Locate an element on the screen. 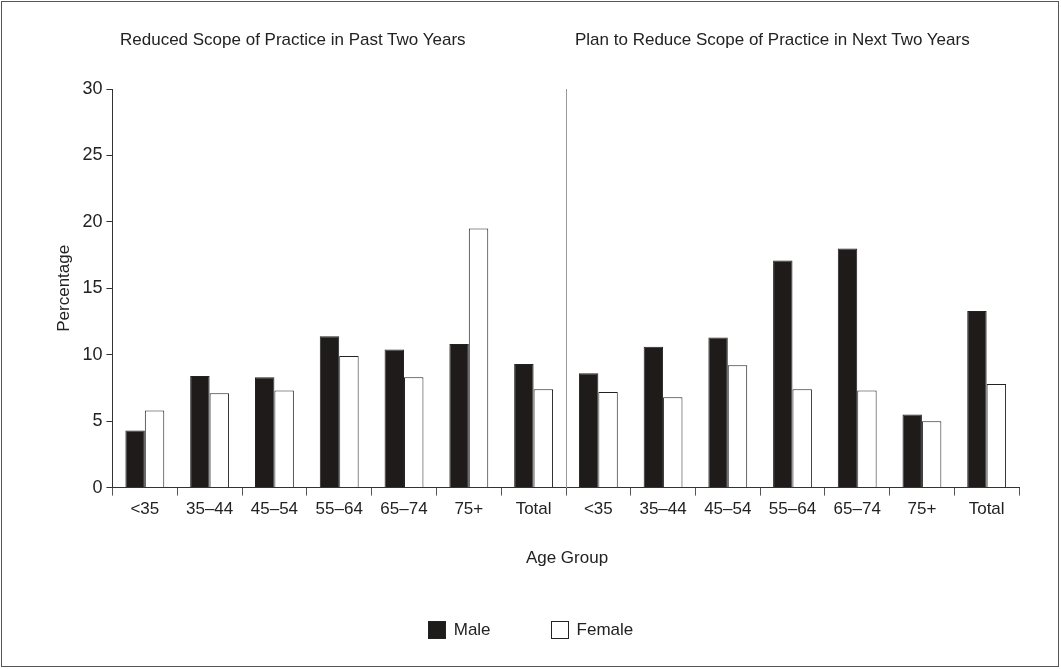 The image size is (1061, 669). y-axis-title: Percentage is located at coordinates (63, 288).